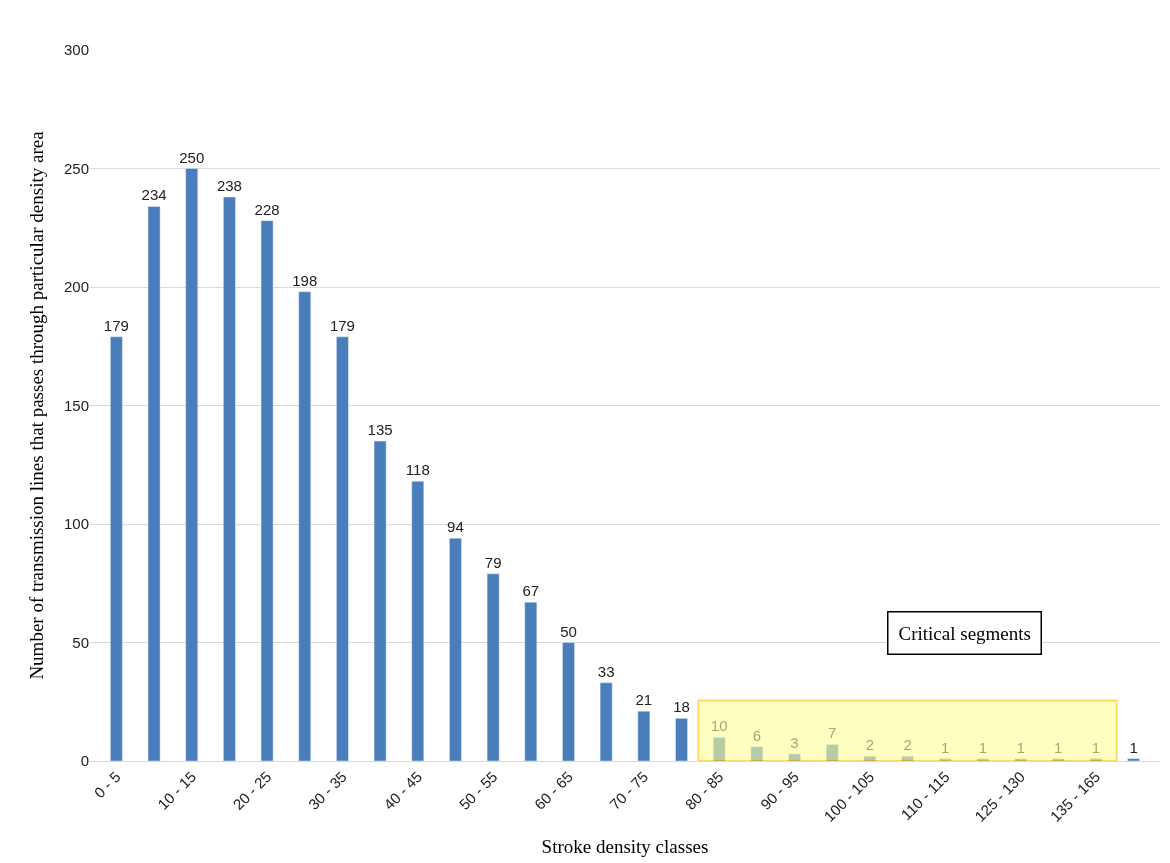 The height and width of the screenshot is (863, 1170). I want to click on data-label: 67, so click(531, 591).